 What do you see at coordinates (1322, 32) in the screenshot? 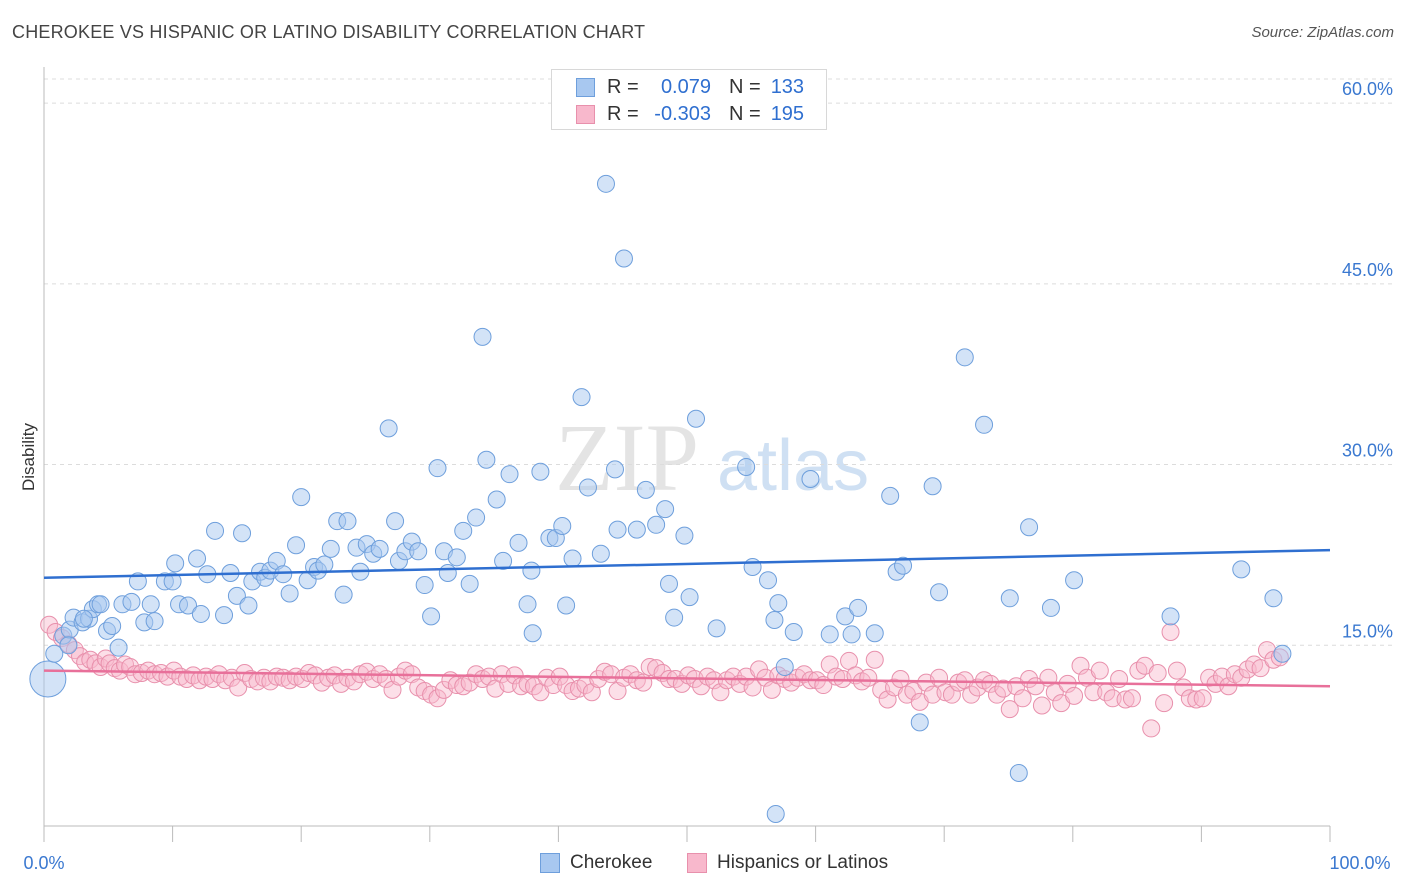
I see `source-label: Source: ZipAtlas.com` at bounding box center [1322, 32].